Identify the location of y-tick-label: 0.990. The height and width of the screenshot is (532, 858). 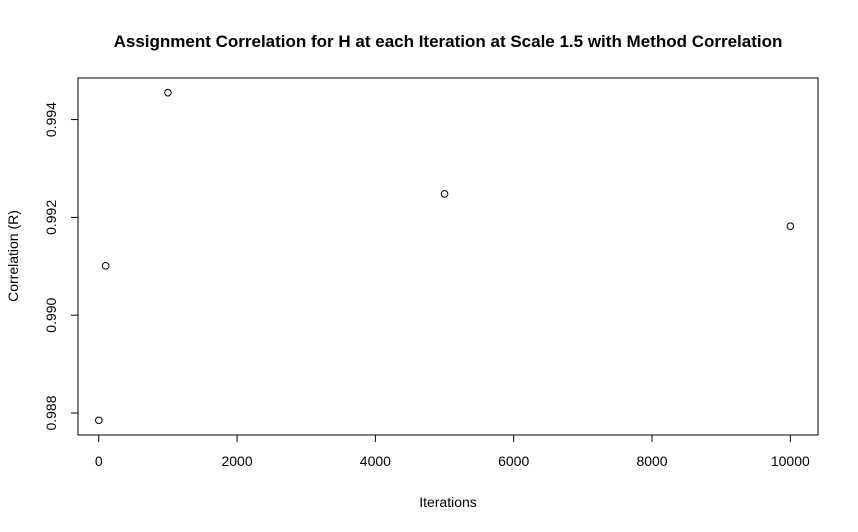
(51, 314).